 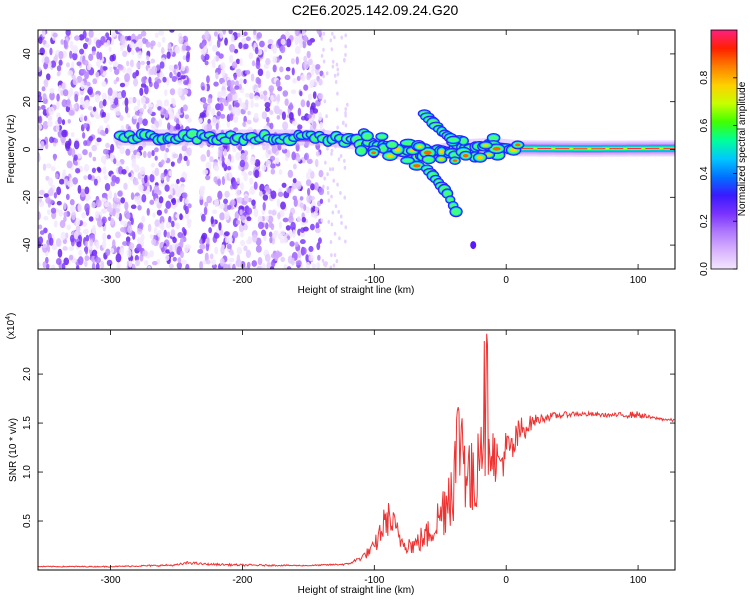 What do you see at coordinates (27, 197) in the screenshot?
I see `y-tick-label: -20` at bounding box center [27, 197].